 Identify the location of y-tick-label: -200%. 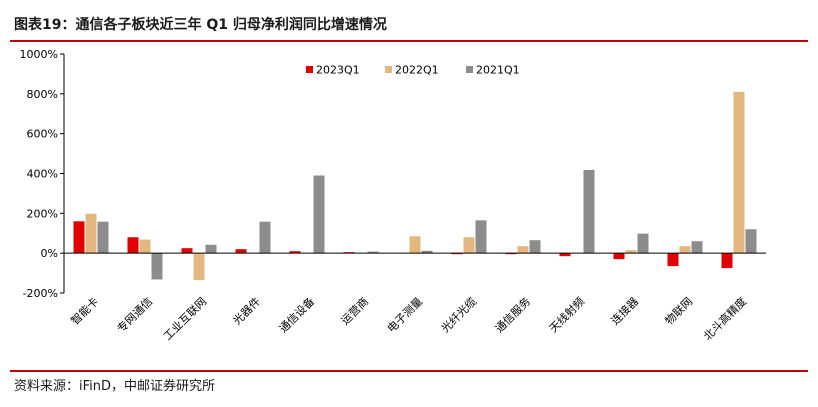
(40, 293).